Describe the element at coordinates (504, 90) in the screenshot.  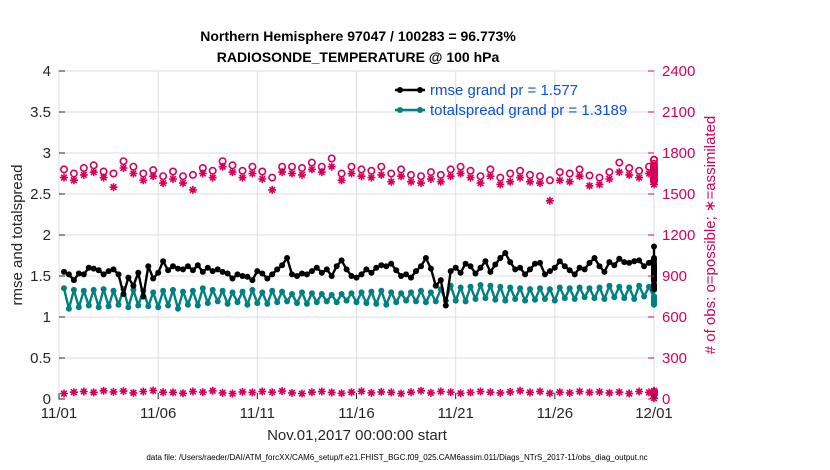
I see `legend-rmse-label: rmse grand pr = 1.577` at that location.